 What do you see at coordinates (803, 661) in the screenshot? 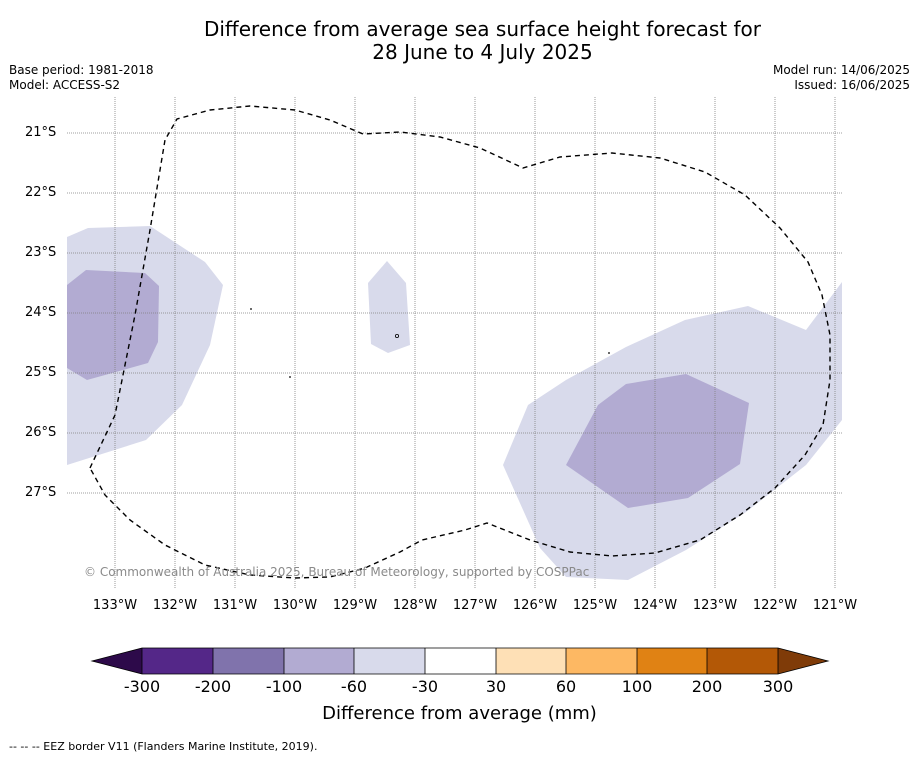
I see `colorbar-arrow-high` at bounding box center [803, 661].